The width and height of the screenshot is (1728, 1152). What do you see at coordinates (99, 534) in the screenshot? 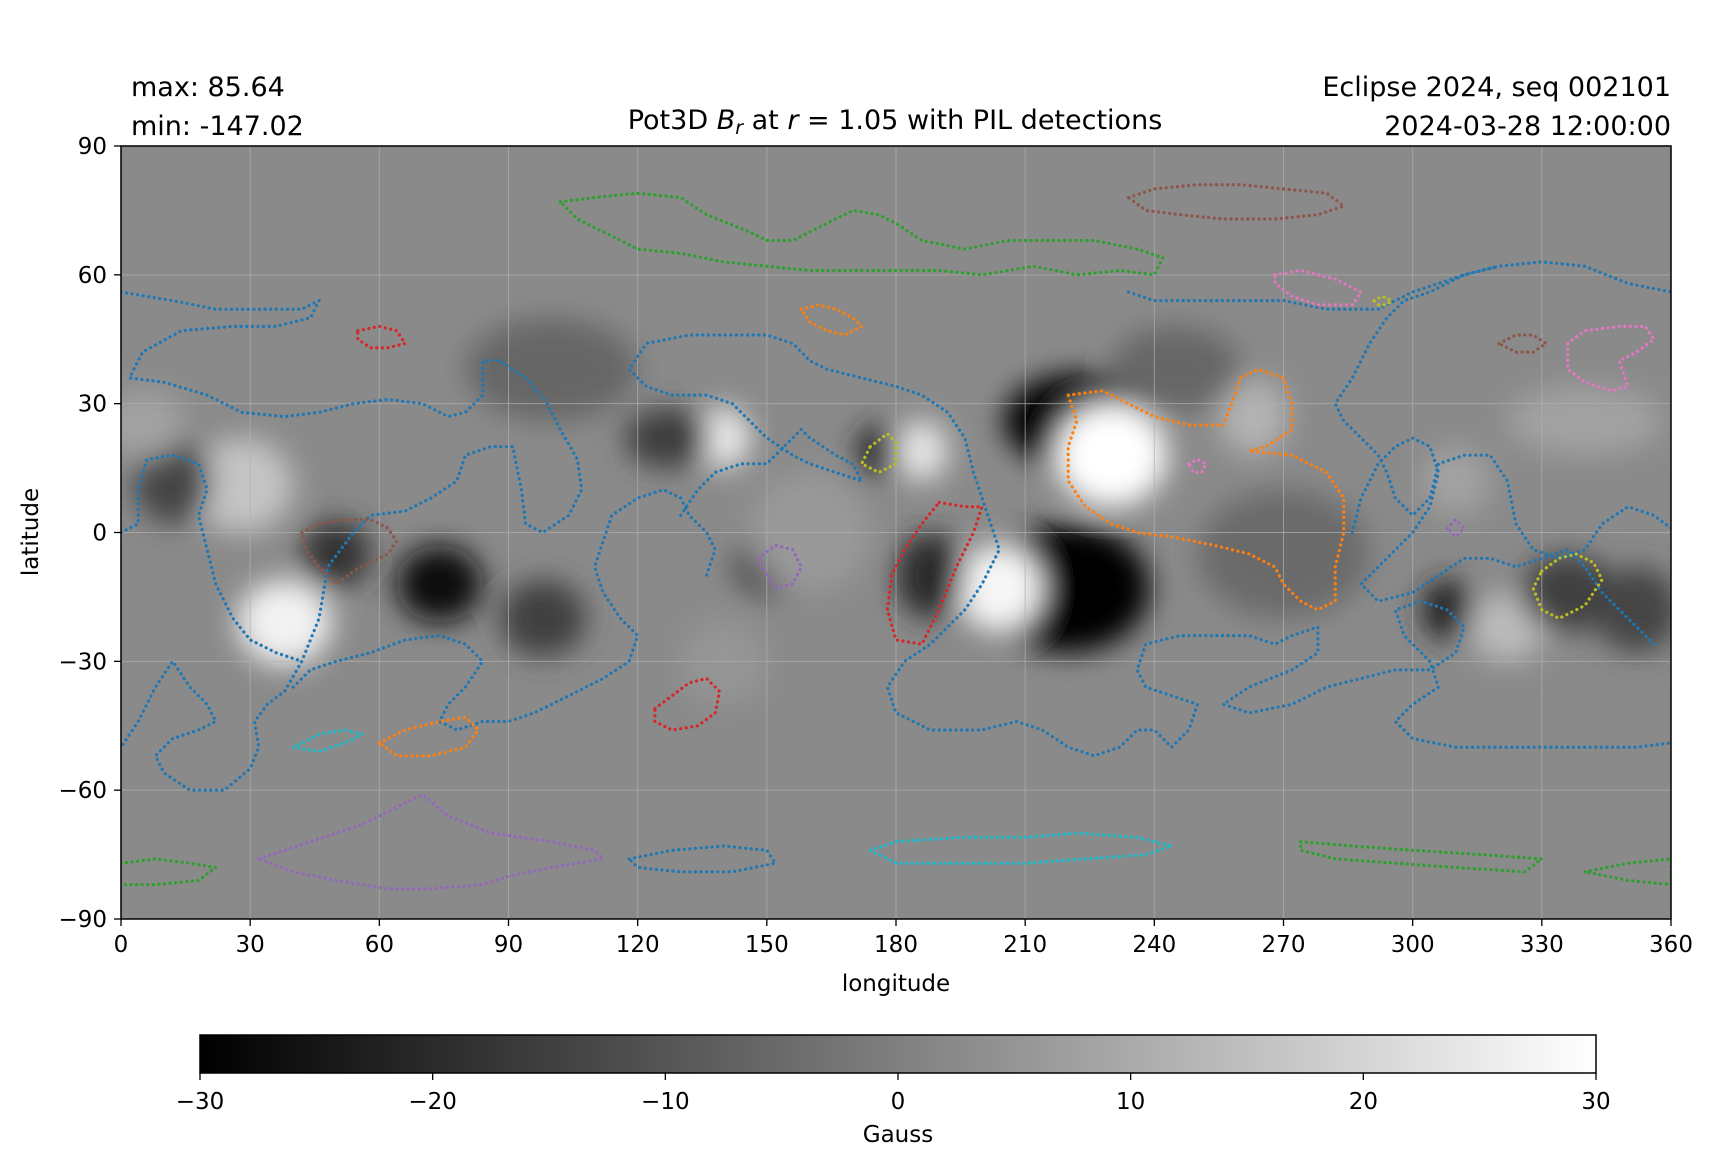
I see `y-tick-label: 0` at bounding box center [99, 534].